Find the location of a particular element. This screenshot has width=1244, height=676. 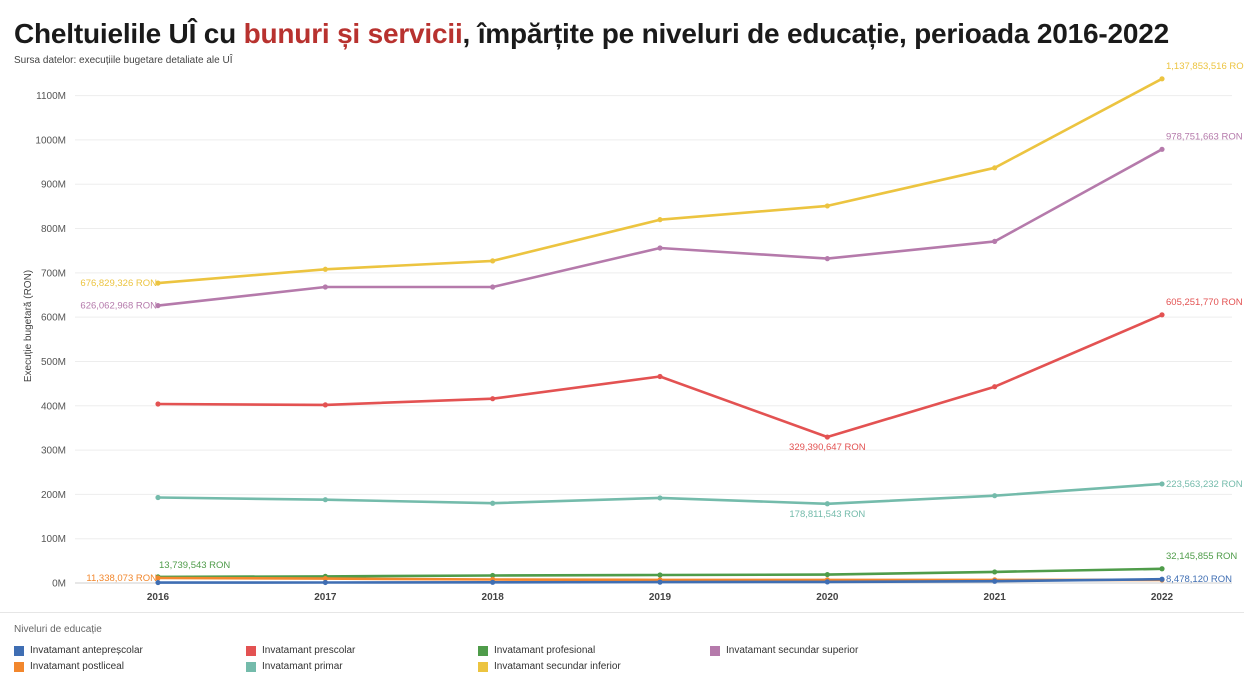

series-line is located at coordinates (660, 494).